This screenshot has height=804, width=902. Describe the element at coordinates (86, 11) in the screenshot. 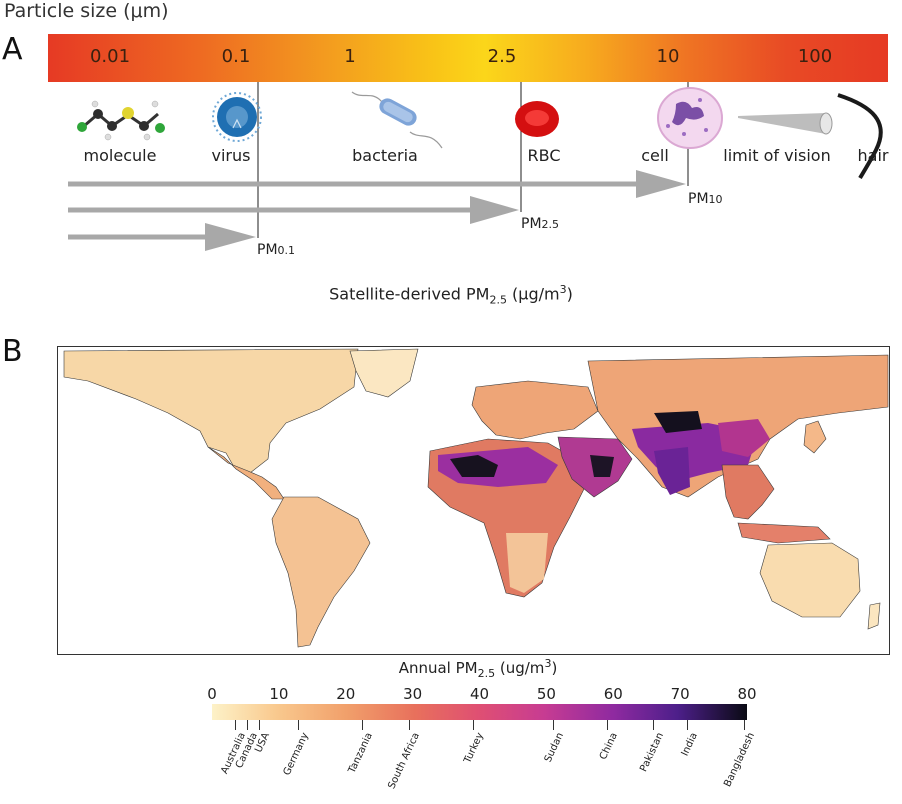

I see `particle-size-title: Particle size (μm)` at that location.